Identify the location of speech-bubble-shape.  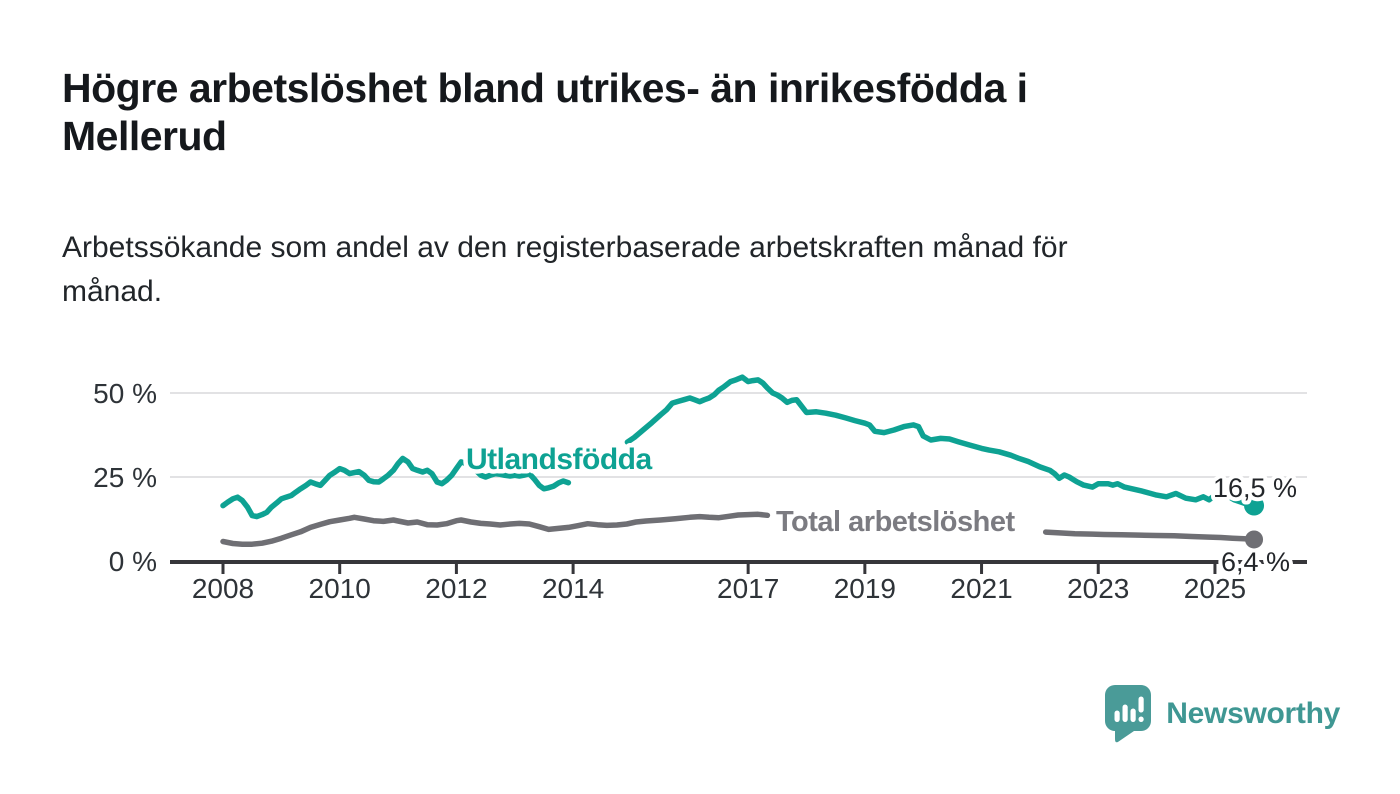
(1128, 714).